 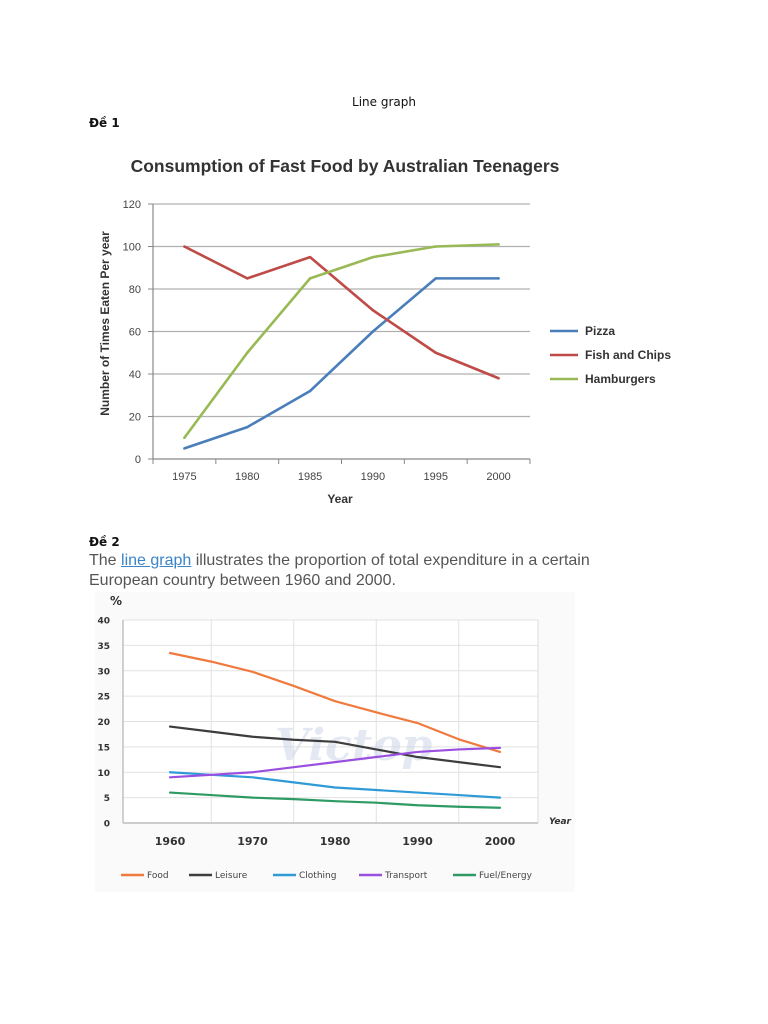 I want to click on y-tick-label: 60, so click(x=135, y=333).